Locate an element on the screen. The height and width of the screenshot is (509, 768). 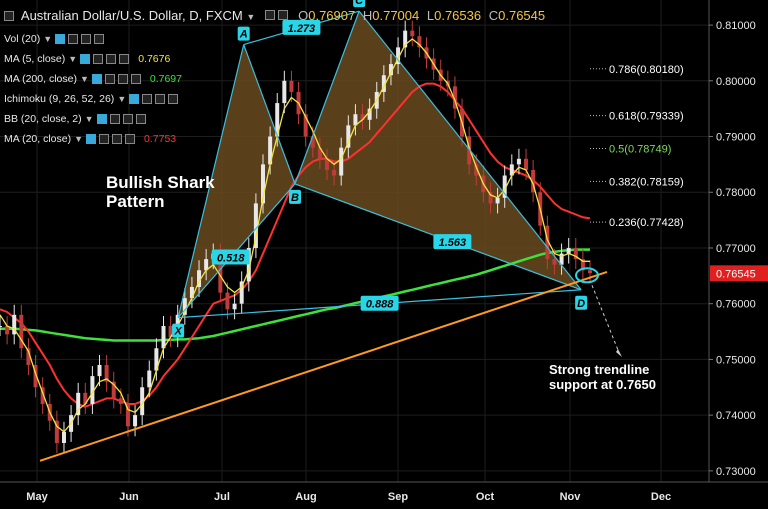
ma200-line is located at coordinates (295, 295).